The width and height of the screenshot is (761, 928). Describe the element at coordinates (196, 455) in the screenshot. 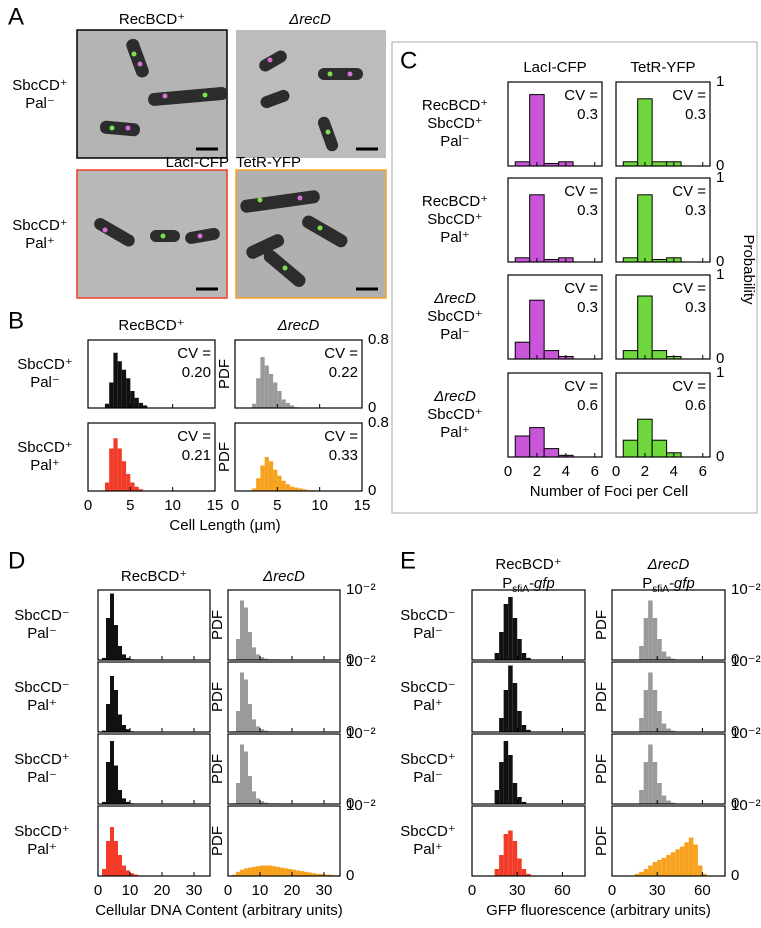

I see `cv-value: 0.21` at that location.